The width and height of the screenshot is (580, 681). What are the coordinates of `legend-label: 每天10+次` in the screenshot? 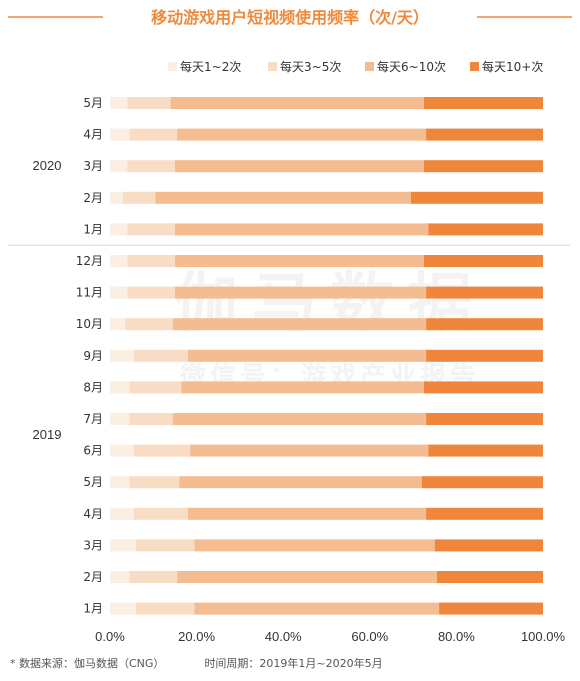 It's located at (512, 66).